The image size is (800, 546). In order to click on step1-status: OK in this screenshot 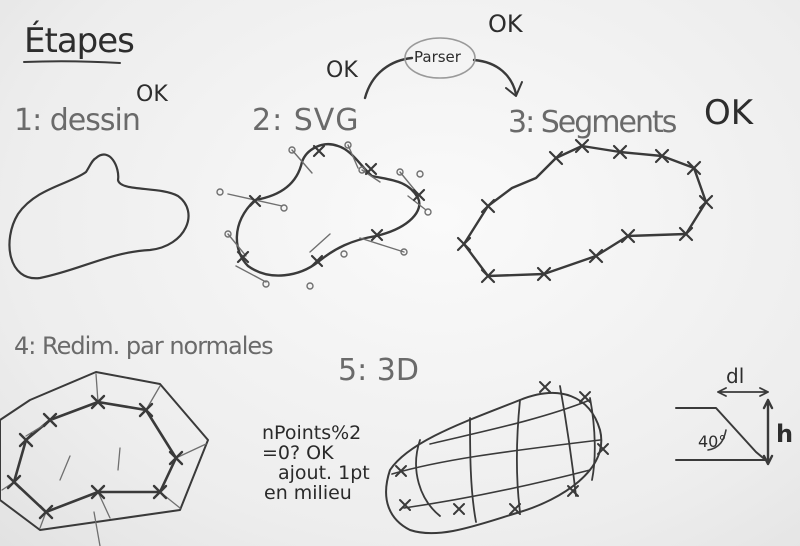, I will do `click(152, 94)`.